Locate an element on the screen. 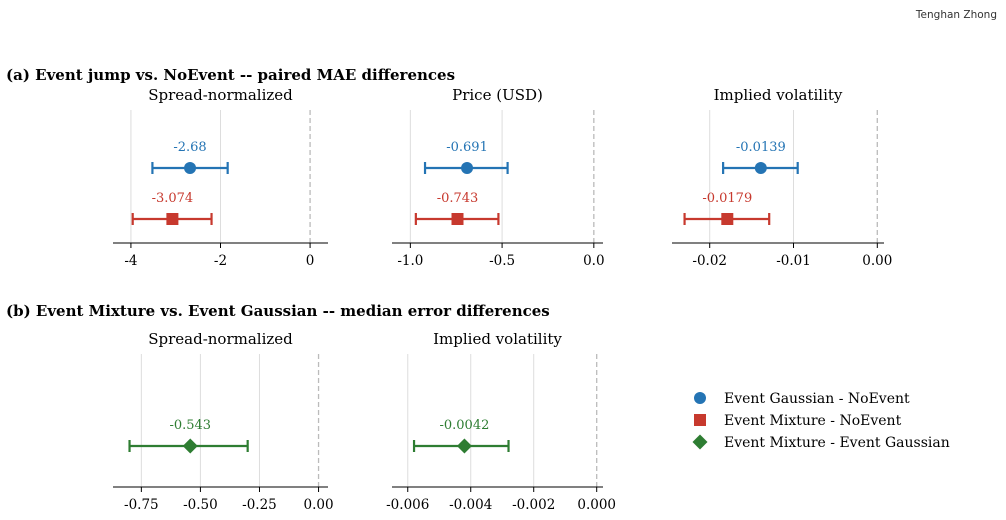 The image size is (1006, 520). x-tick-label: -4 is located at coordinates (130, 261).